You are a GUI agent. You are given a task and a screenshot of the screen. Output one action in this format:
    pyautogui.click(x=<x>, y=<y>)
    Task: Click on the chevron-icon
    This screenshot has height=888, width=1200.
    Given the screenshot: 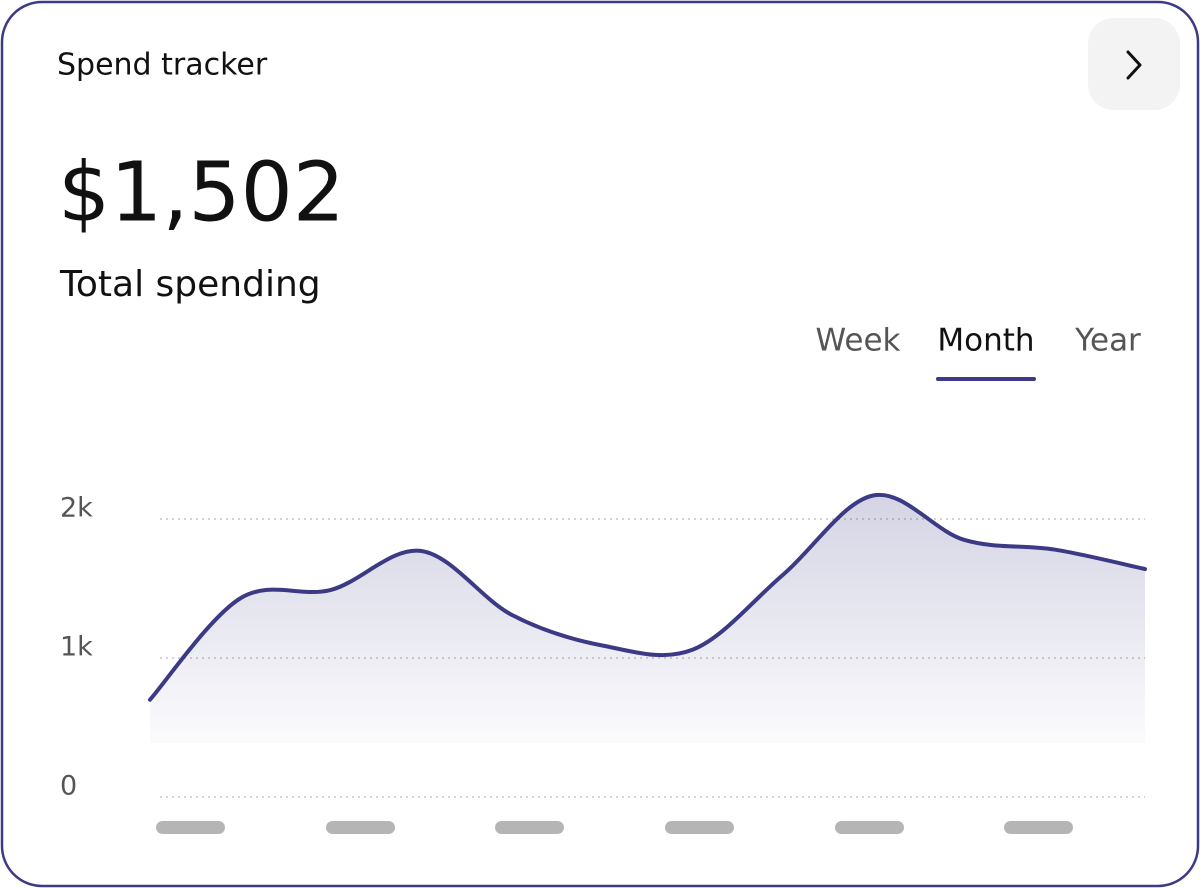 What is the action you would take?
    pyautogui.click(x=1134, y=65)
    